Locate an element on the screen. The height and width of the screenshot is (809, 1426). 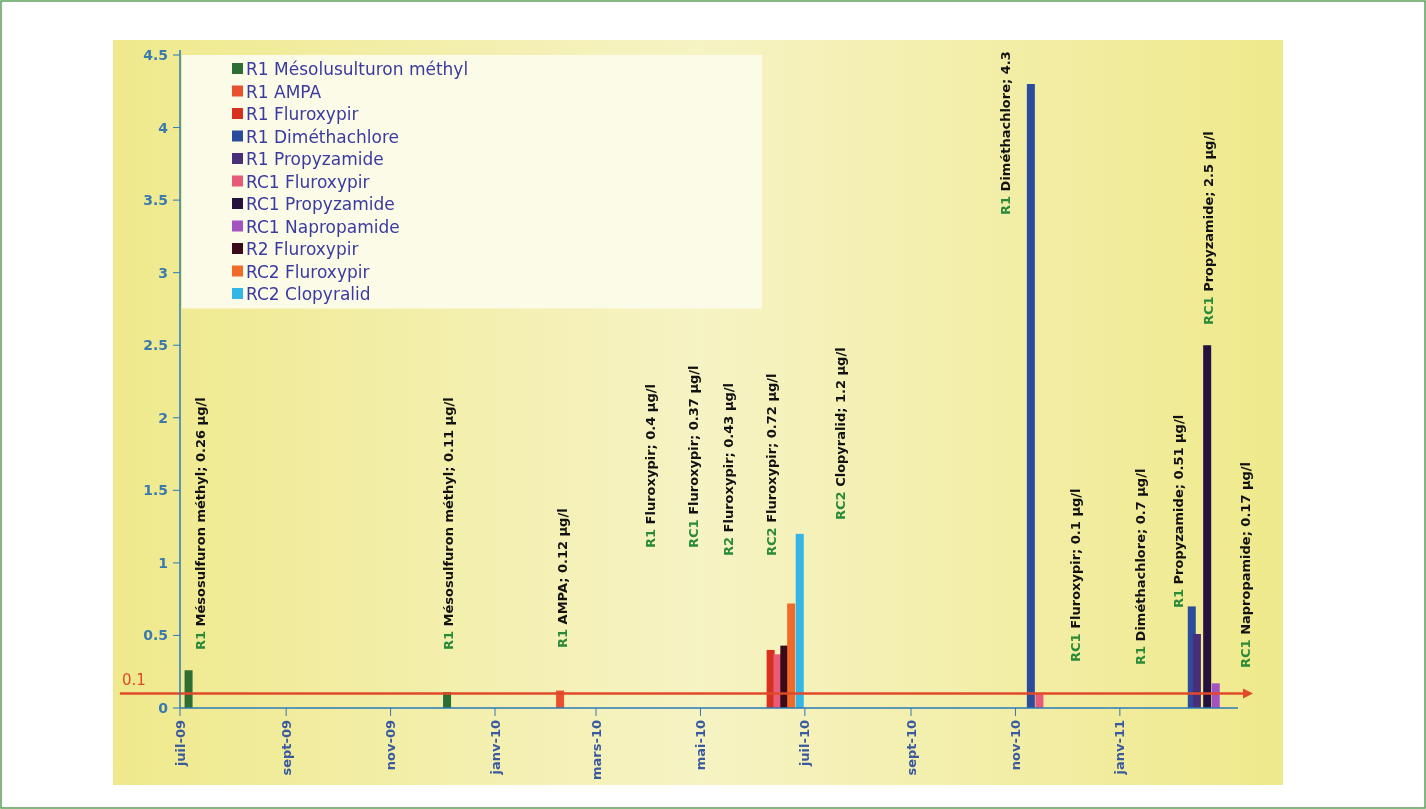
annotation: RC1 Propyzamide; 2.5 µg/l is located at coordinates (1208, 228).